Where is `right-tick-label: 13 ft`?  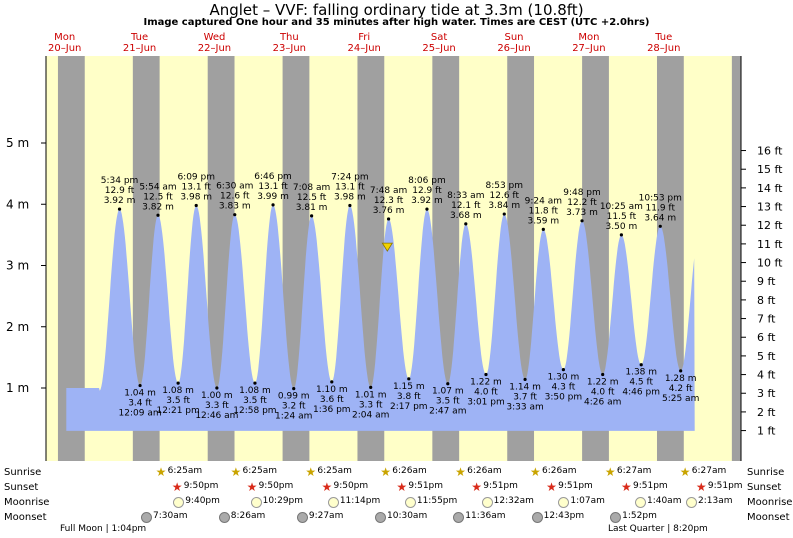 right-tick-label: 13 ft is located at coordinates (770, 207).